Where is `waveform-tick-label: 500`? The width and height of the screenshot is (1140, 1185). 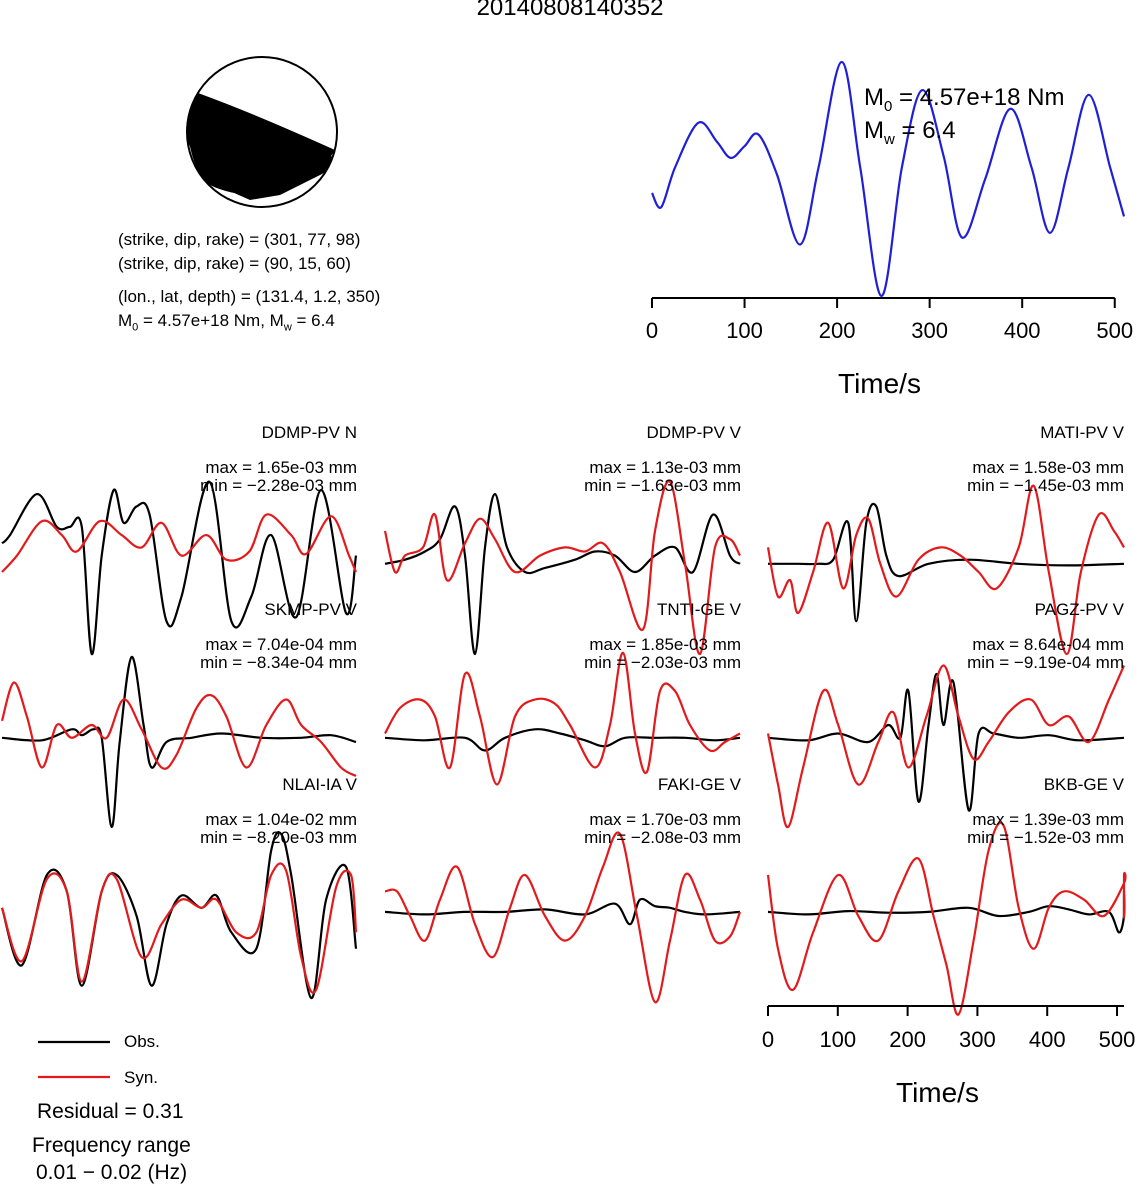 waveform-tick-label: 500 is located at coordinates (1117, 1039).